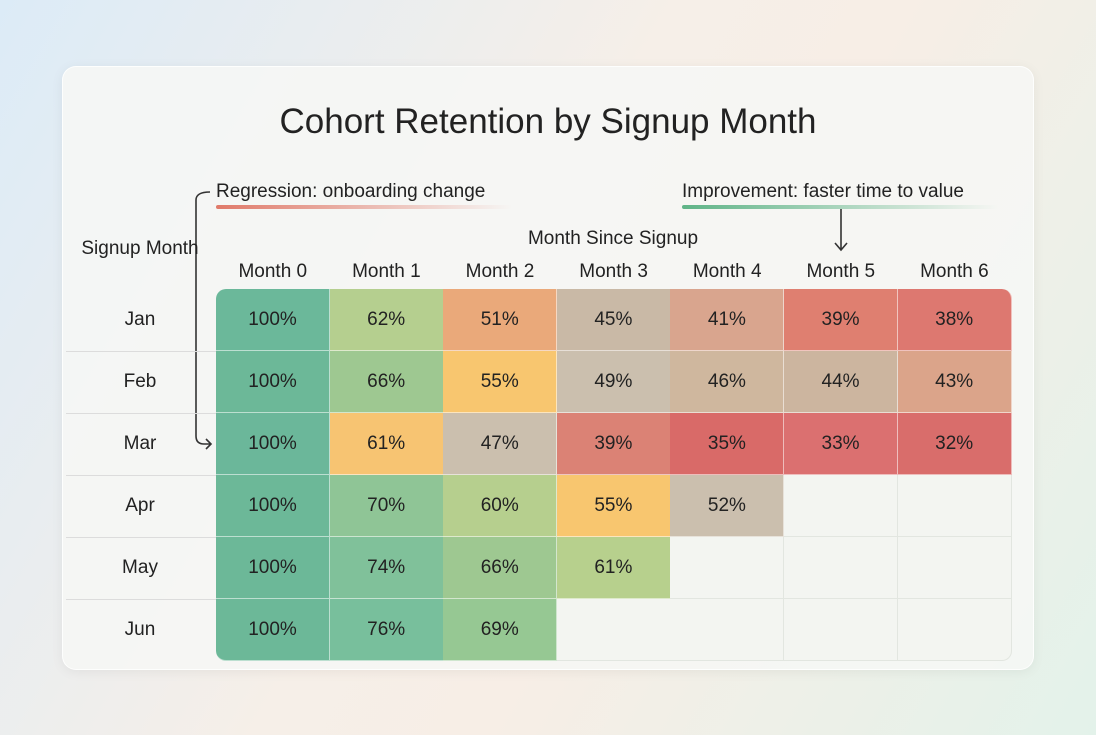  What do you see at coordinates (823, 191) in the screenshot?
I see `annotation-improvement: Improvement: faster time to value` at bounding box center [823, 191].